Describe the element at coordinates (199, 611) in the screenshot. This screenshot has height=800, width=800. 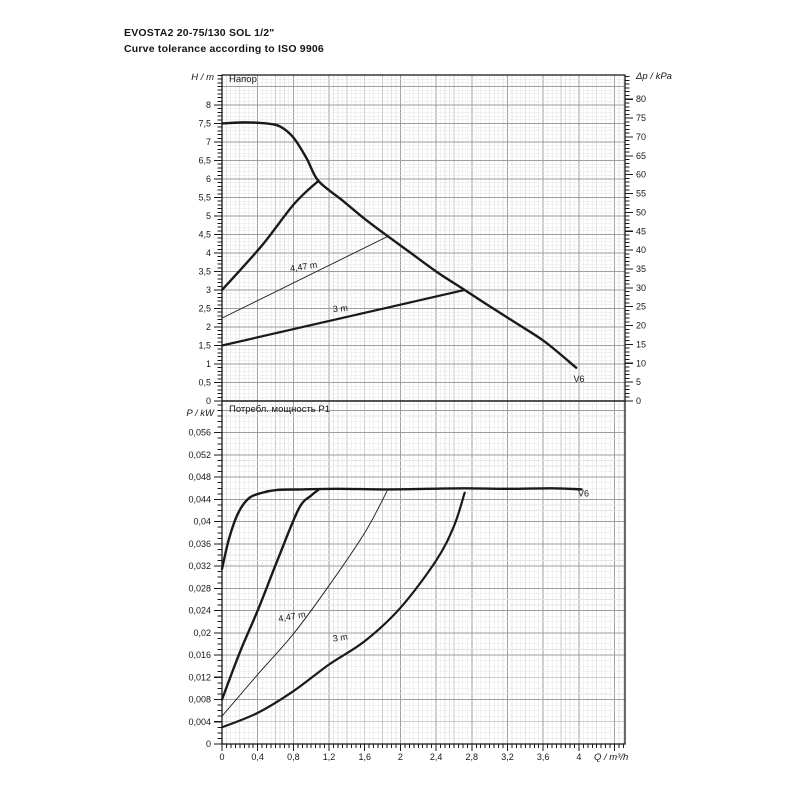
I see `y-tick-label: 0,024` at that location.